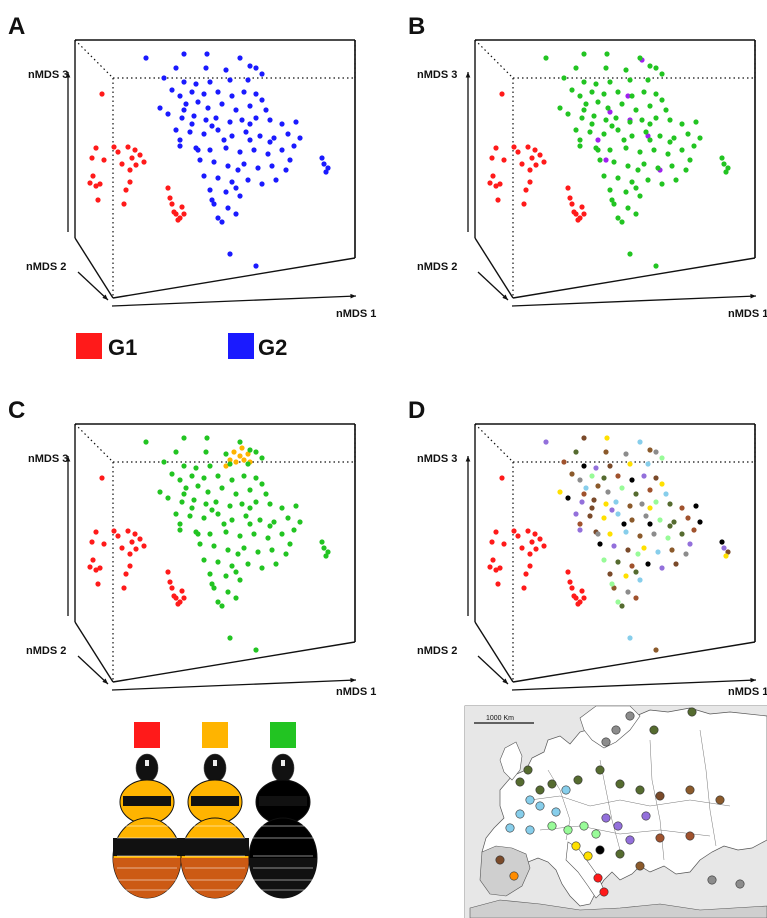 This screenshot has height=918, width=767. I want to click on scatter-points, so click(609, 544).